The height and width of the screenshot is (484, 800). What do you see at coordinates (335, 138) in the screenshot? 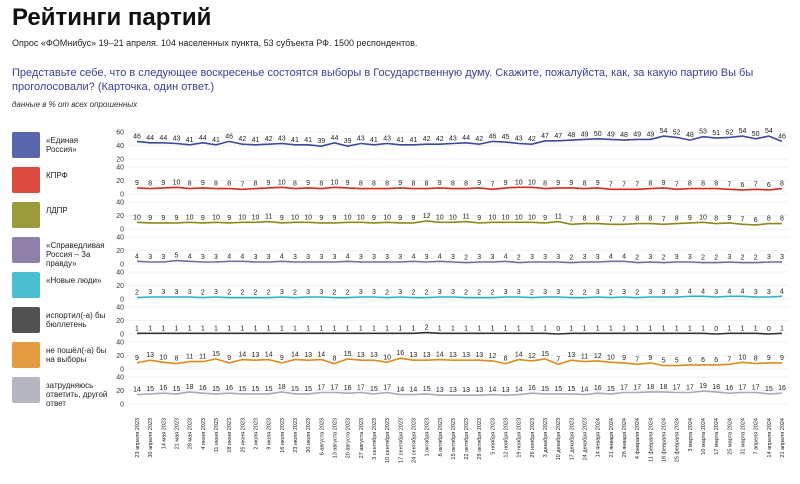
I see `value-label: 44` at bounding box center [335, 138].